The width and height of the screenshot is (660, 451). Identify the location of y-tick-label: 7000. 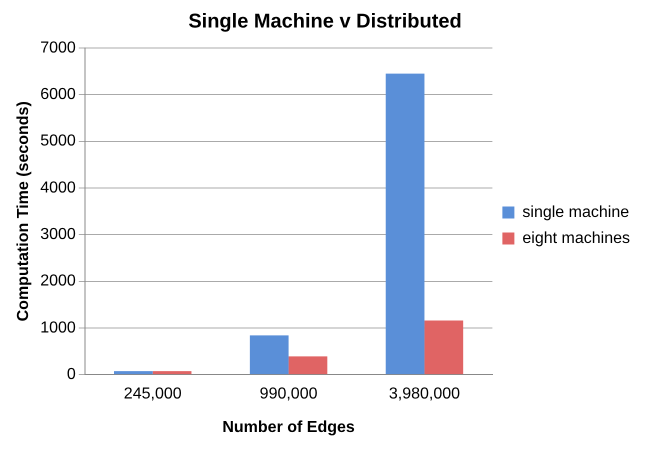
(58, 47).